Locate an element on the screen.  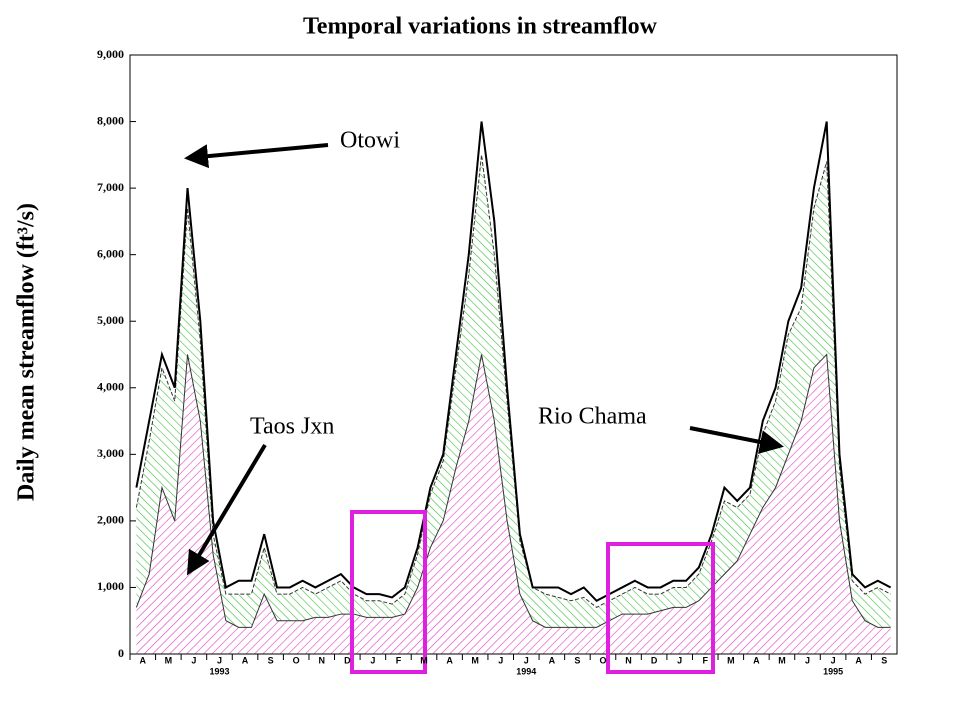
y-tick-label: 5,000 is located at coordinates (110, 320).